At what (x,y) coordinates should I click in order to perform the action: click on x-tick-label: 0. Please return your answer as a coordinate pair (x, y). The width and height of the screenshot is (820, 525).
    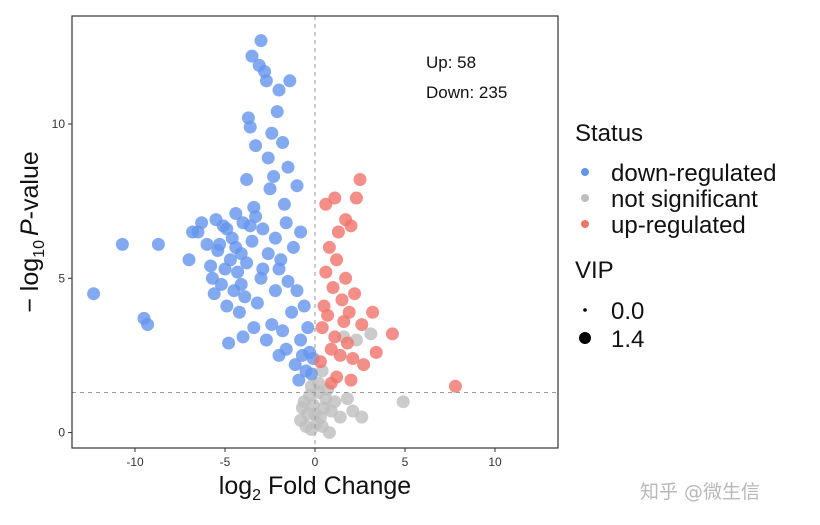
    Looking at the image, I should click on (315, 462).